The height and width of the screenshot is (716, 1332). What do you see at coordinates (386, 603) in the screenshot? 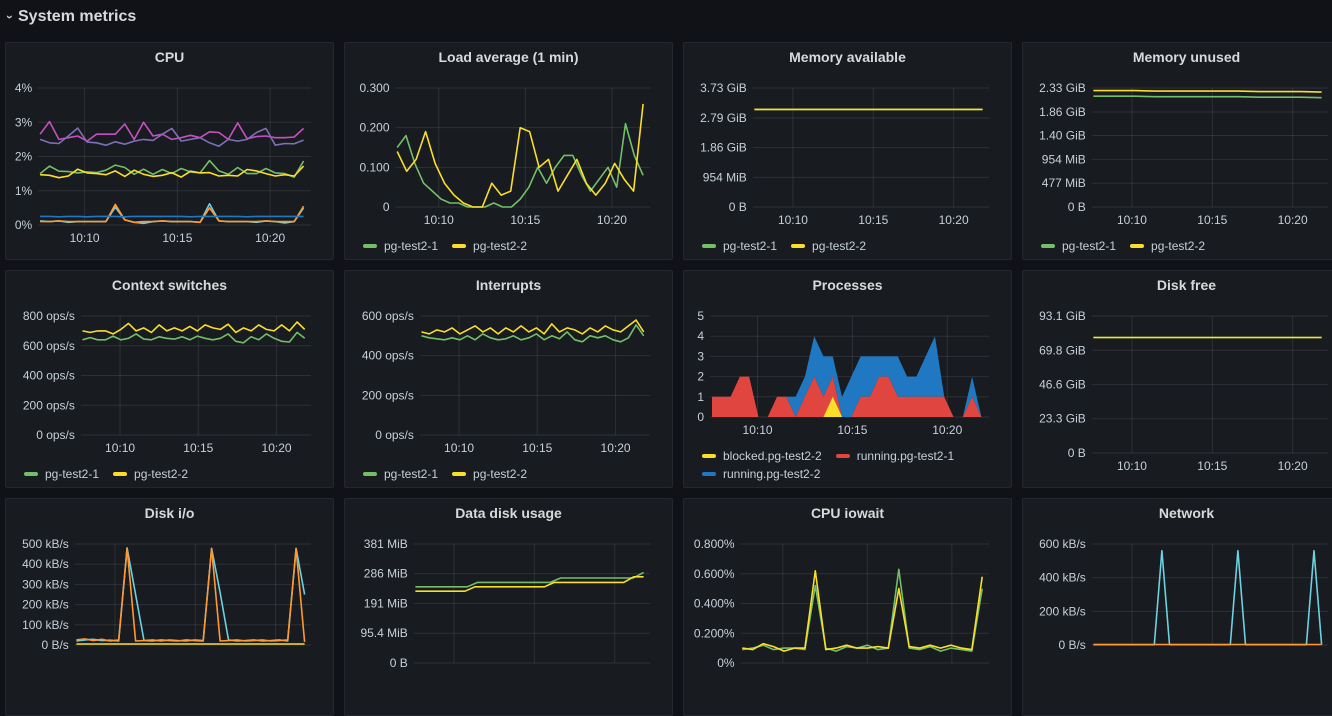
I see `y-tick-label: 191 MiB` at bounding box center [386, 603].